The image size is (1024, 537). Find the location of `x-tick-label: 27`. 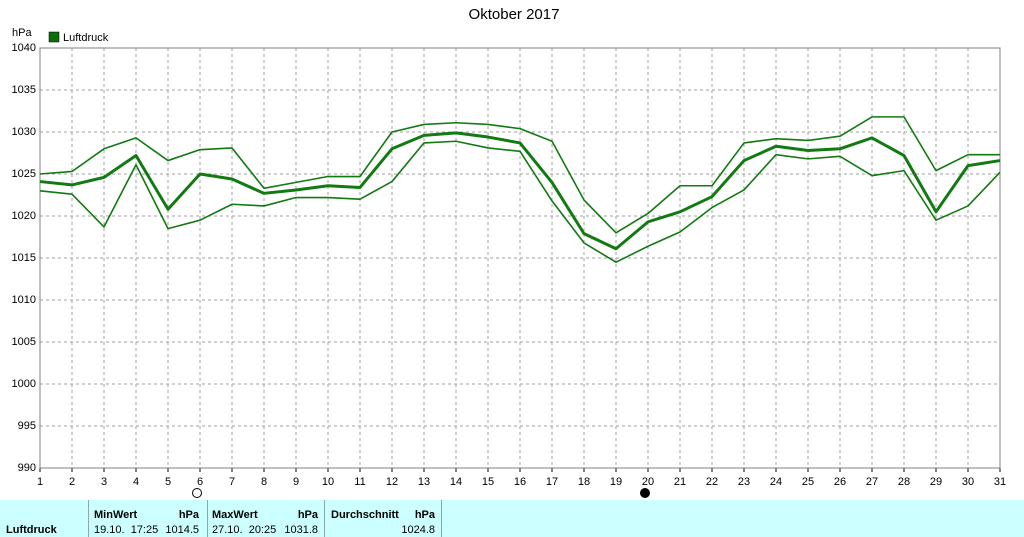

x-tick-label: 27 is located at coordinates (872, 482).